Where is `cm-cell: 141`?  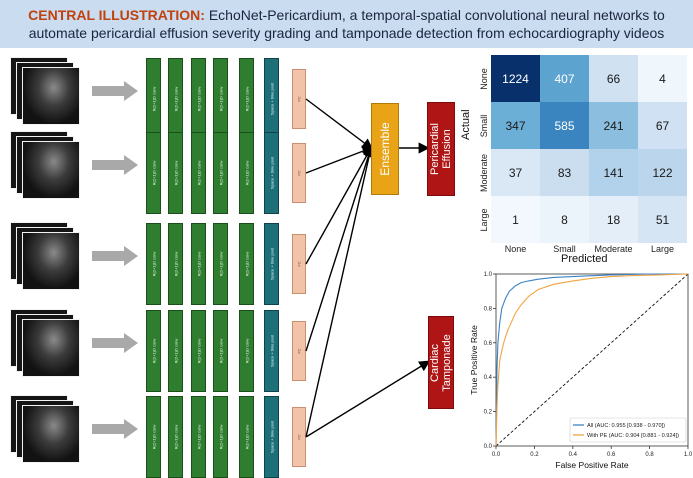
cm-cell: 141 is located at coordinates (613, 172).